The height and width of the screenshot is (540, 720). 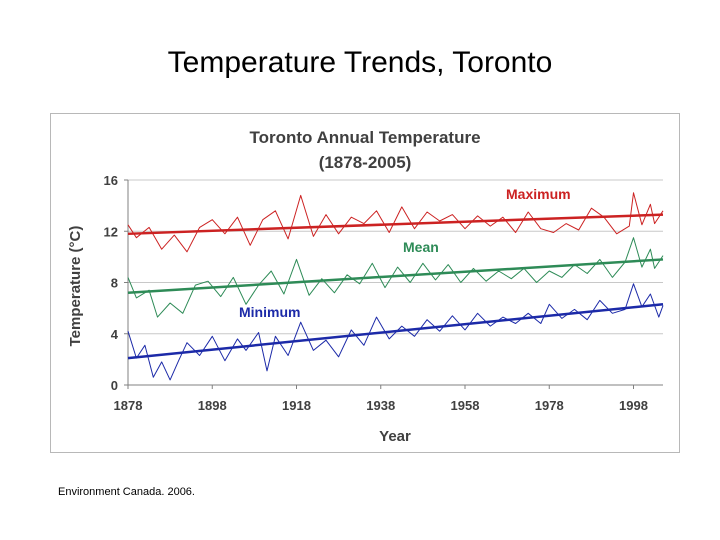 What do you see at coordinates (269, 312) in the screenshot?
I see `minimum-series-label: Minimum` at bounding box center [269, 312].